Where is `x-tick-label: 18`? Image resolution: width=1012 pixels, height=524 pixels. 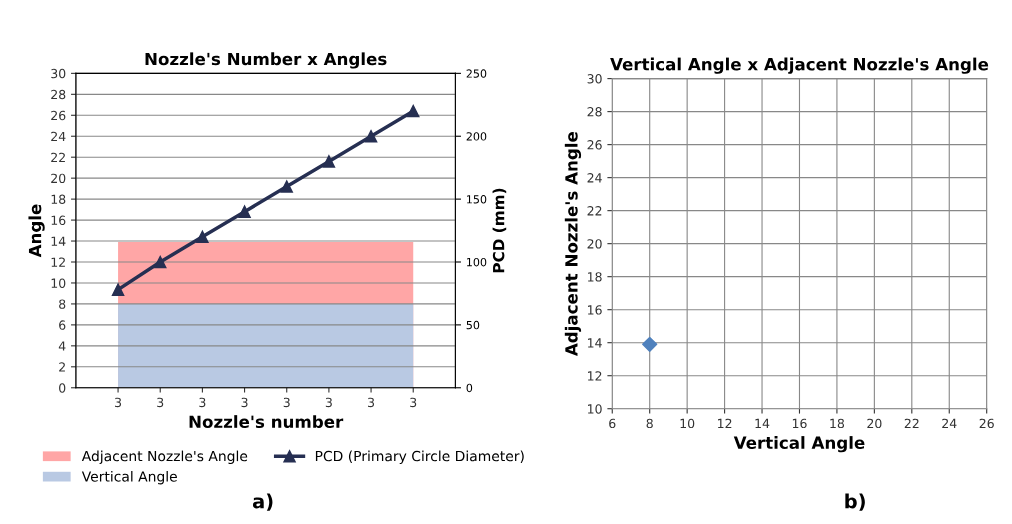 x-tick-label: 18 is located at coordinates (837, 423).